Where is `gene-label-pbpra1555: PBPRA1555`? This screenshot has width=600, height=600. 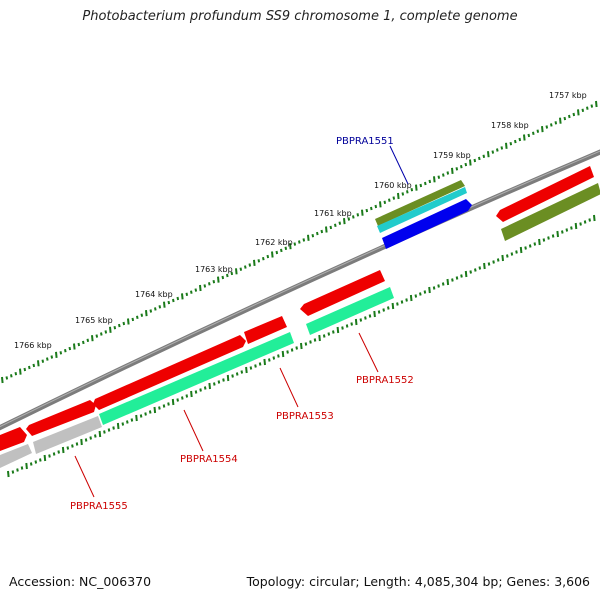
gene-label-pbpra1555: PBPRA1555 is located at coordinates (99, 506).